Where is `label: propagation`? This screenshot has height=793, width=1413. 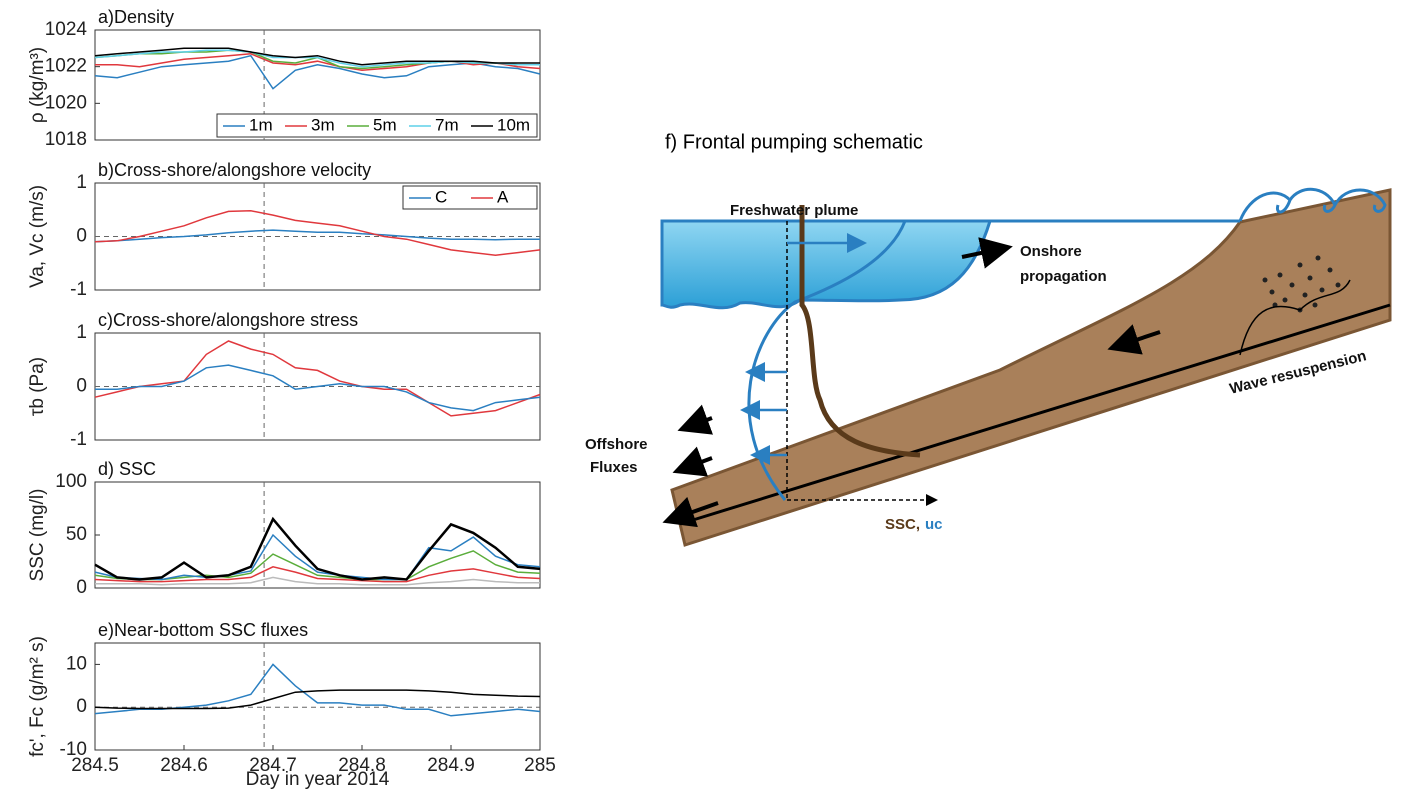
label: propagation is located at coordinates (1063, 276).